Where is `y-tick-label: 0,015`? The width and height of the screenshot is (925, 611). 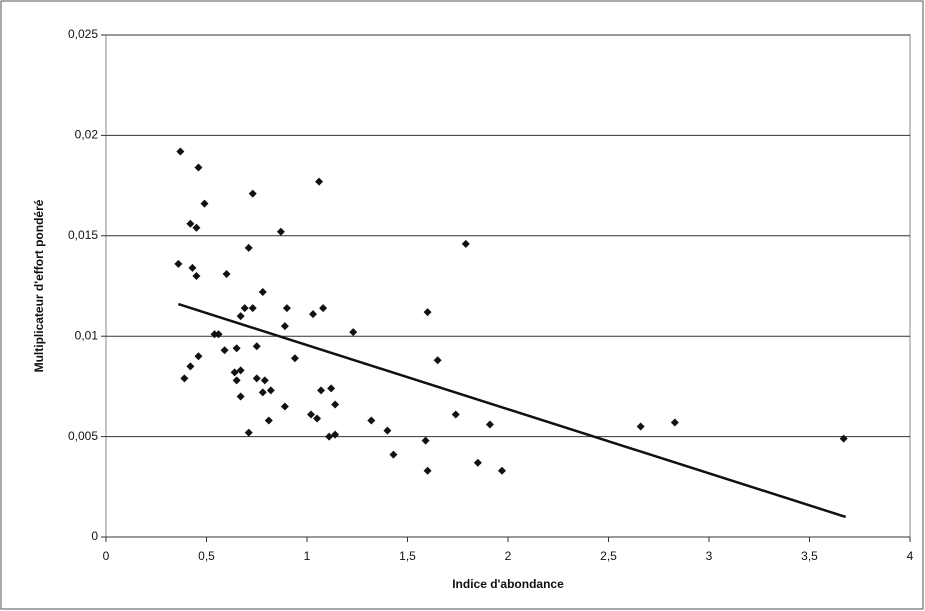
y-tick-label: 0,015 is located at coordinates (83, 235).